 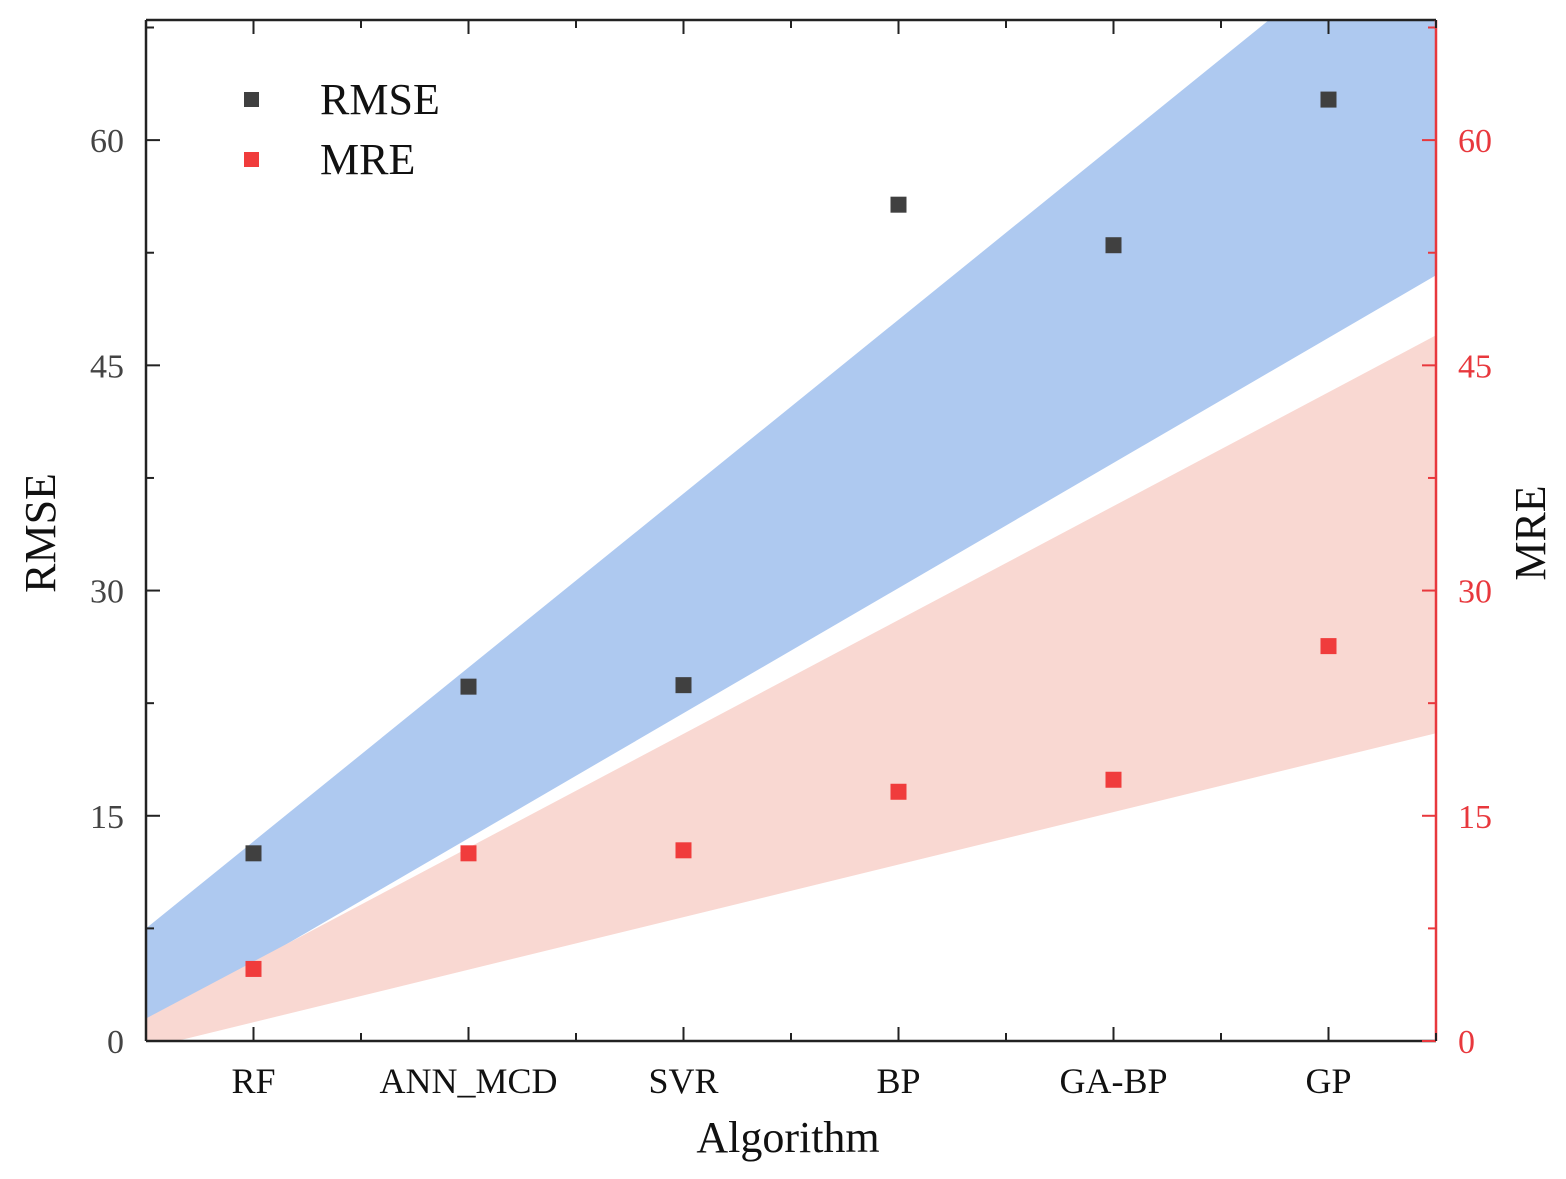 I want to click on x-tick-label: ANN_MCD, so click(x=468, y=1081).